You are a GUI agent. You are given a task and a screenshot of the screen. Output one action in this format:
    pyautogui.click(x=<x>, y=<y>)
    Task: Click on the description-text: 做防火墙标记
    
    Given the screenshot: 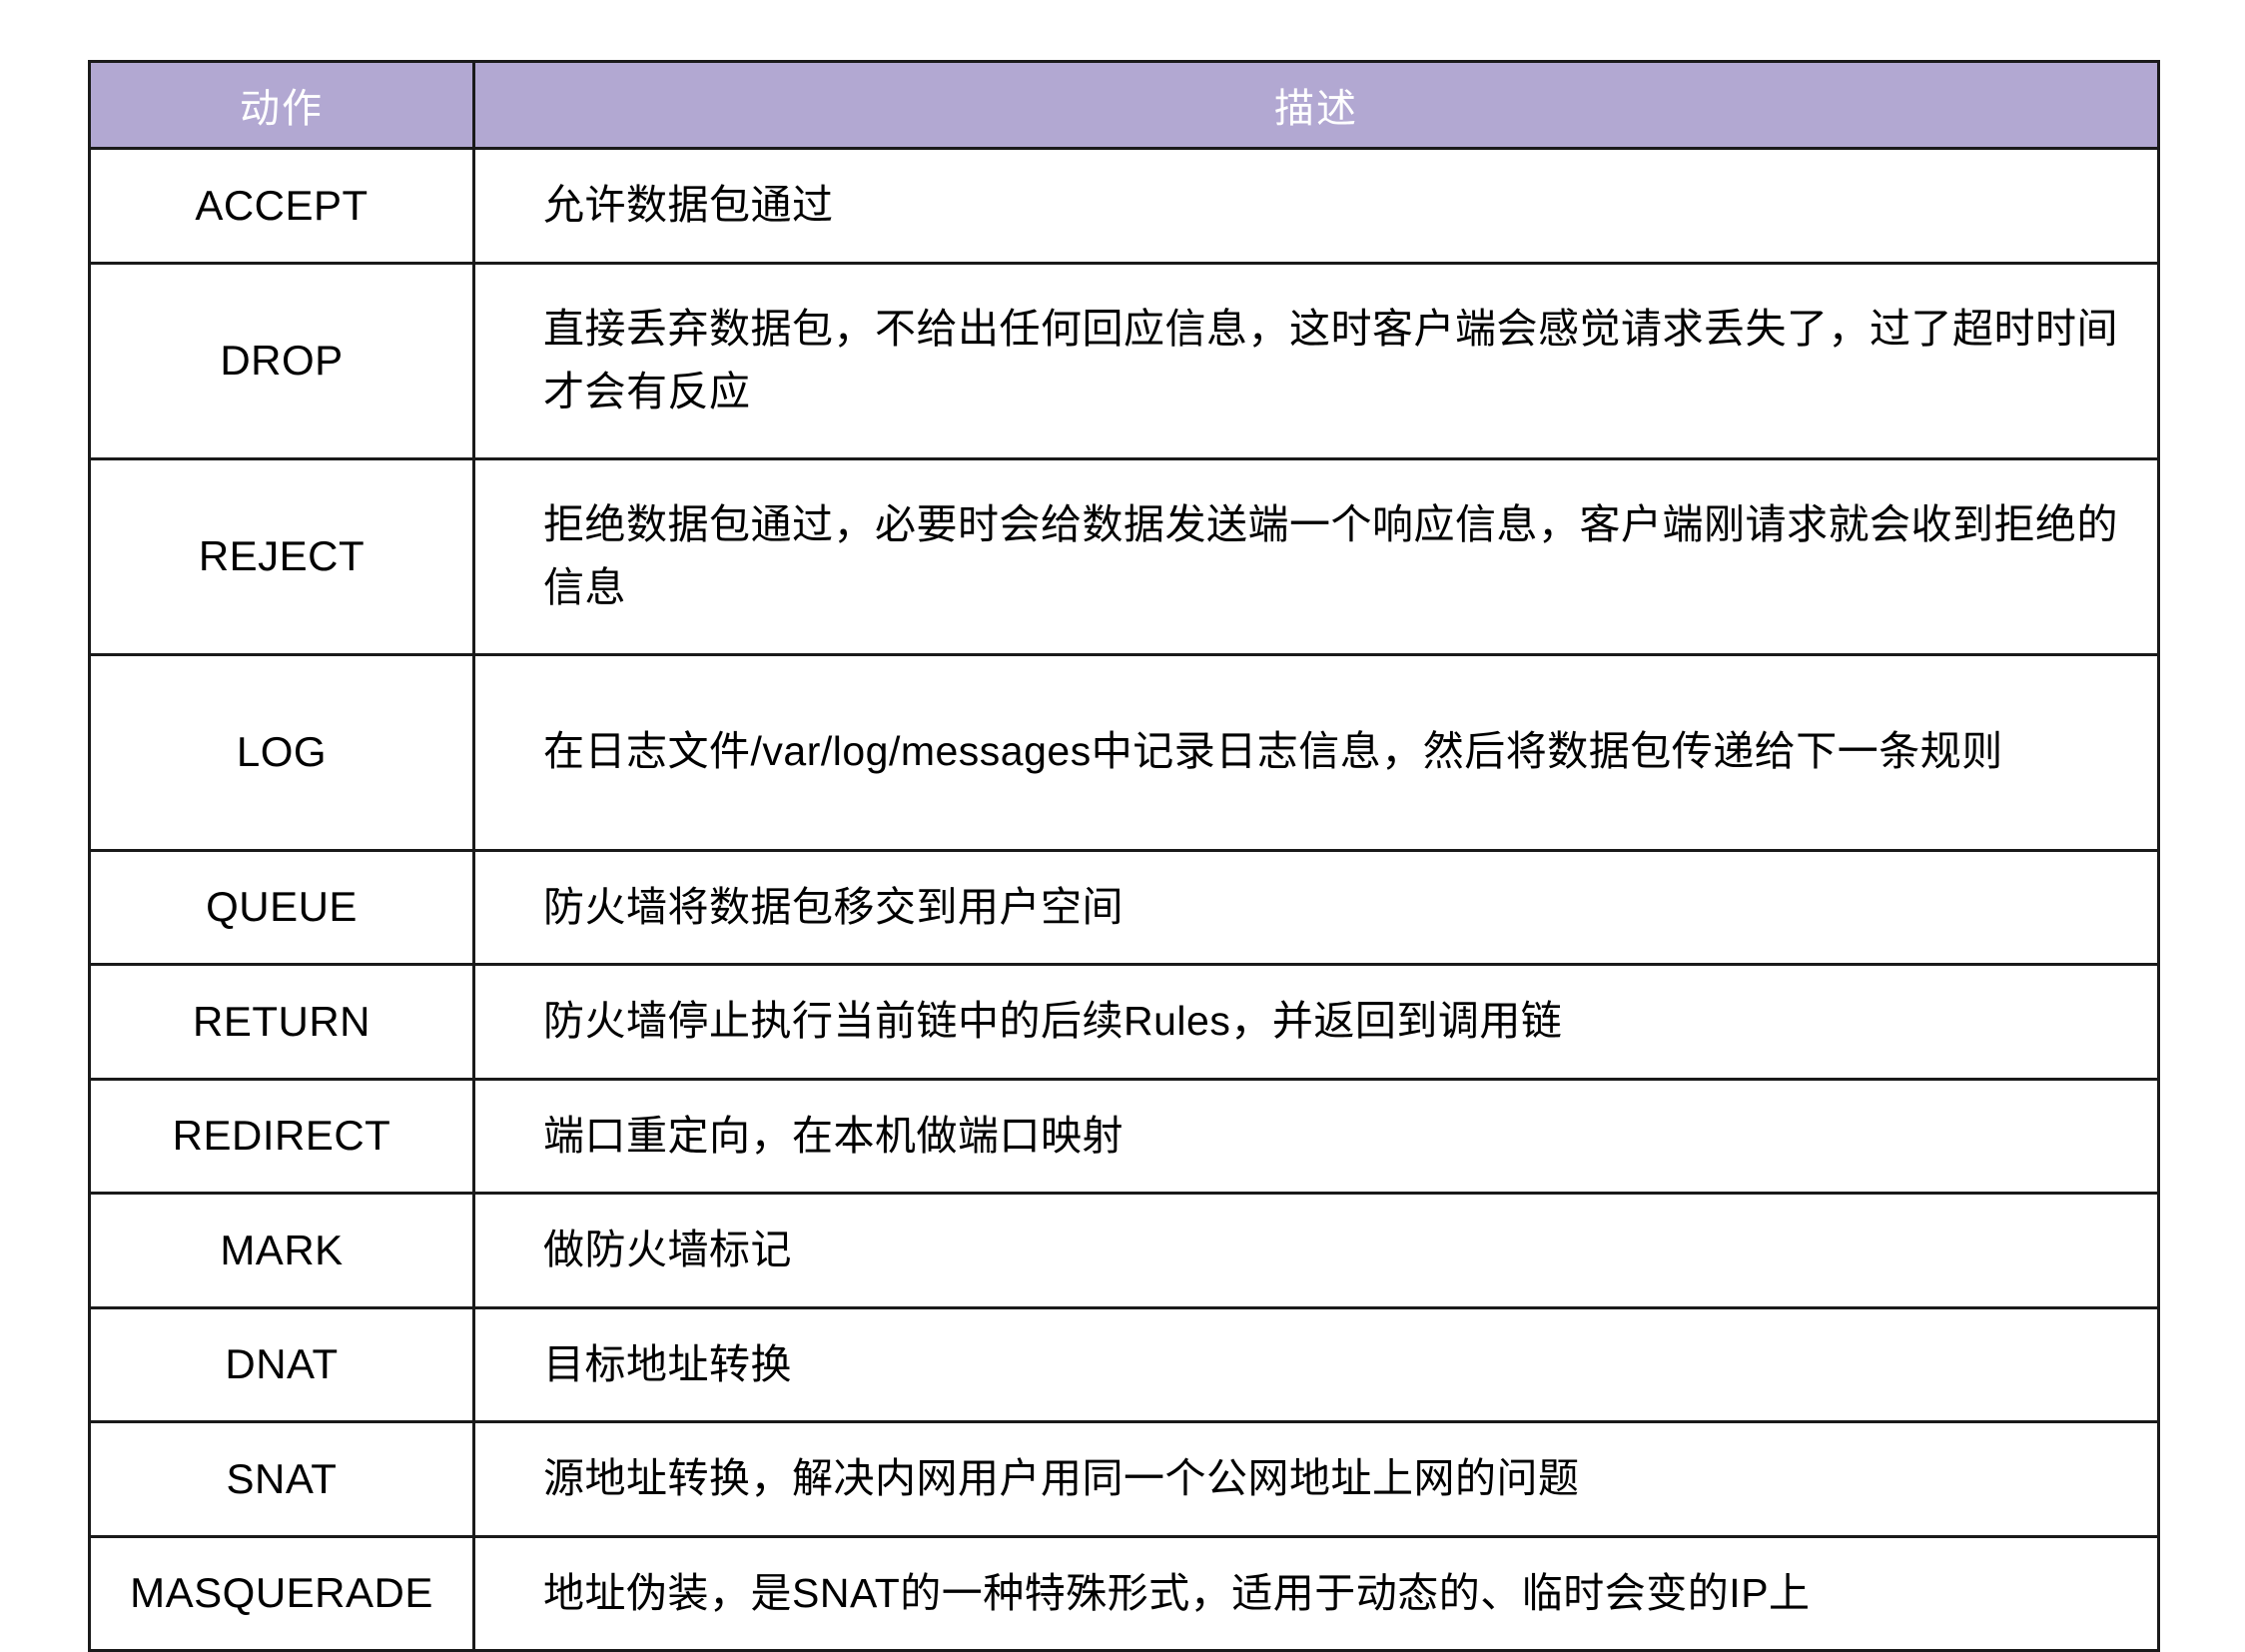 What is the action you would take?
    pyautogui.click(x=668, y=1250)
    